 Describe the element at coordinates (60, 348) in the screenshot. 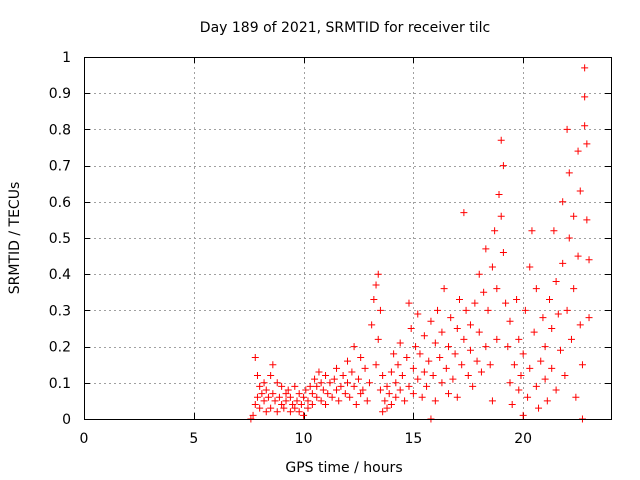

I see `y-tick-label: 0.2` at that location.